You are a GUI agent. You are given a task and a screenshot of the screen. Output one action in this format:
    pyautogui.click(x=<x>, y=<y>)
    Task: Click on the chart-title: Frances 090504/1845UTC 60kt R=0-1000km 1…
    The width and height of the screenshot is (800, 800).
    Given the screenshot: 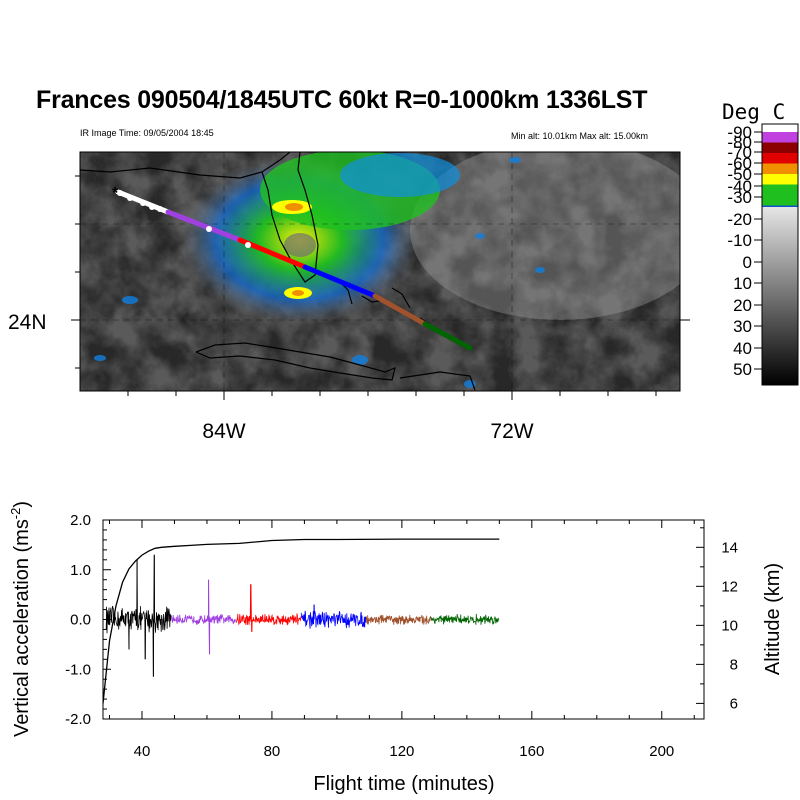 What is the action you would take?
    pyautogui.click(x=342, y=100)
    